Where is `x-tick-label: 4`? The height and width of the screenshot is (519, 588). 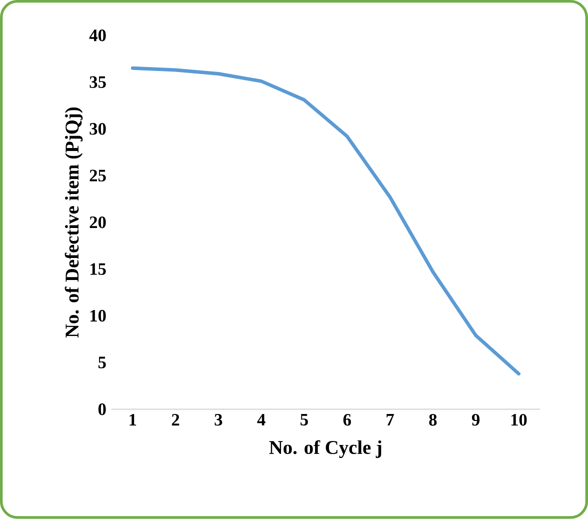
x-tick-label: 4 is located at coordinates (261, 420).